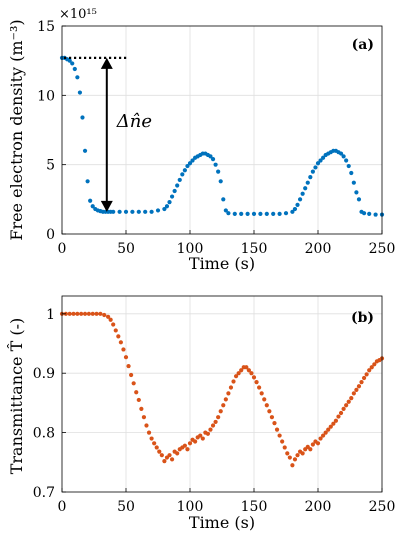 The height and width of the screenshot is (550, 401). I want to click on y-tick-label-a: 10, so click(46, 96).